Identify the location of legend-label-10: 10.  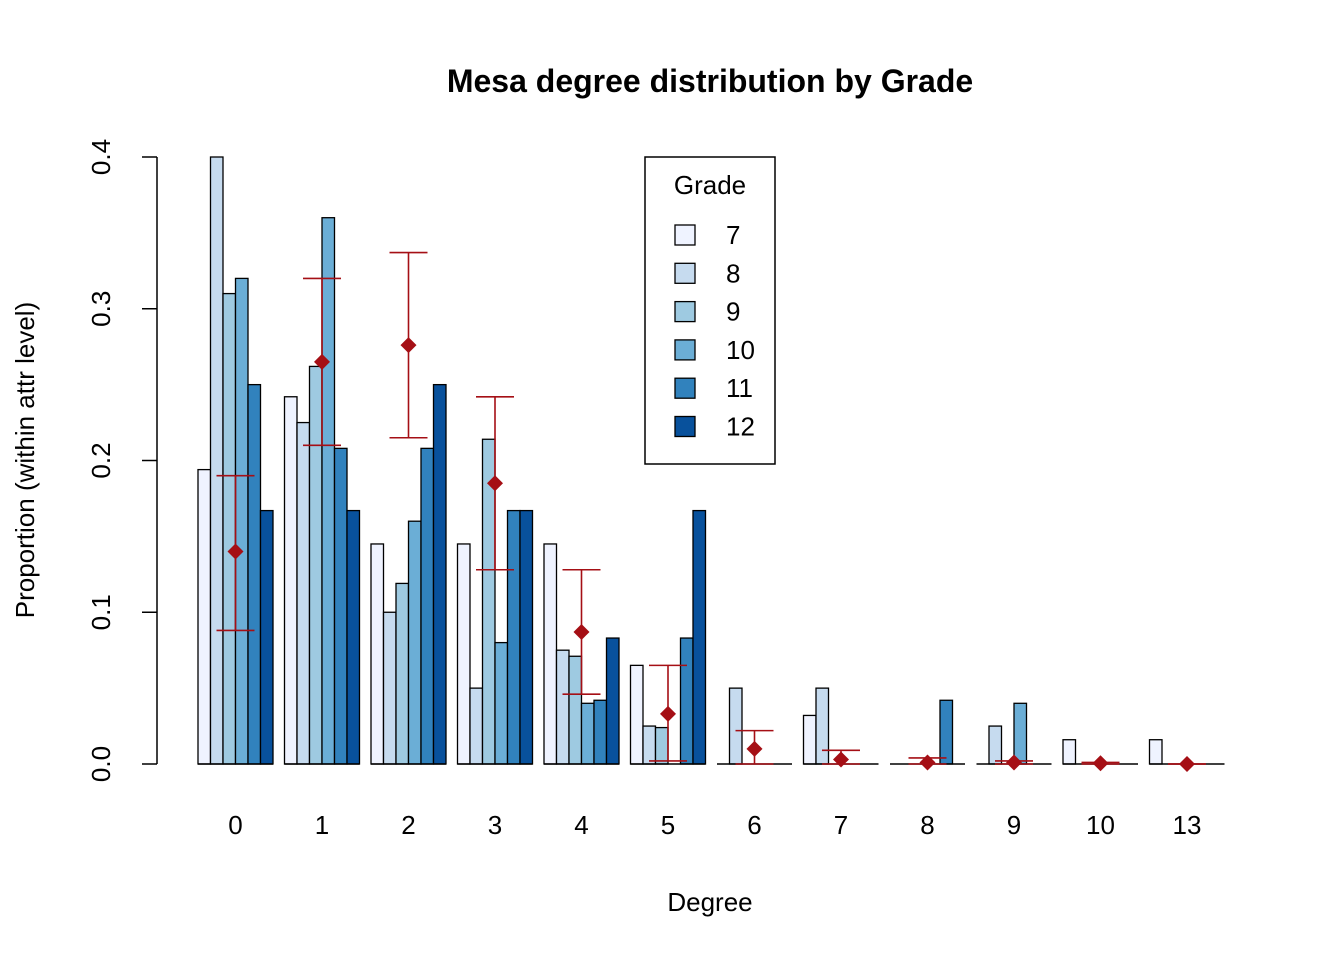
(740, 350).